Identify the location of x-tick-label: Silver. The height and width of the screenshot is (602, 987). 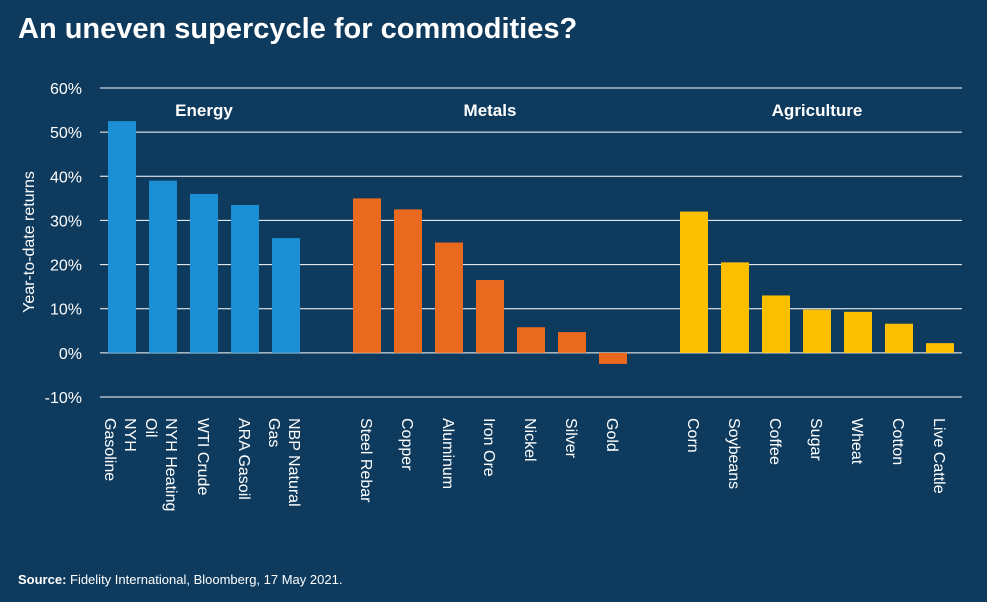
(570, 438).